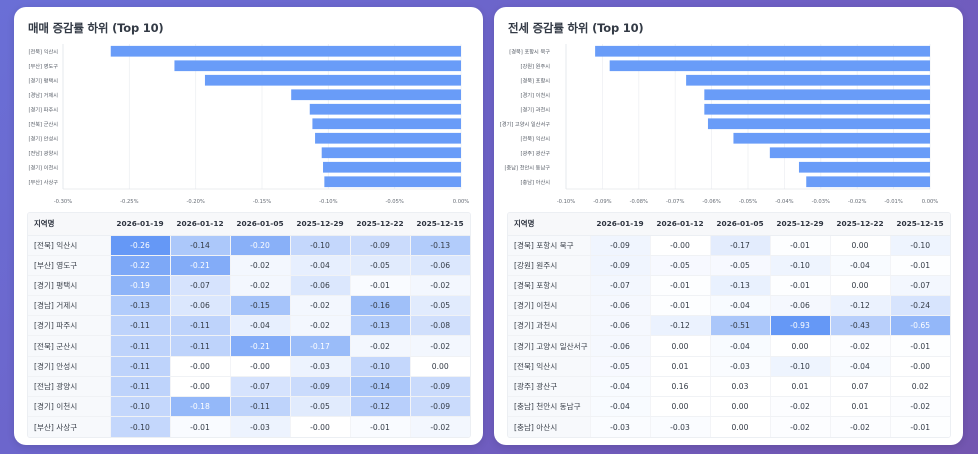 This screenshot has height=454, width=978. Describe the element at coordinates (249, 346) in the screenshot. I see `table-row: [전북] 군산시 -0.11 -0.11 -0.21 -0.17 -0.02 -0.02` at that location.